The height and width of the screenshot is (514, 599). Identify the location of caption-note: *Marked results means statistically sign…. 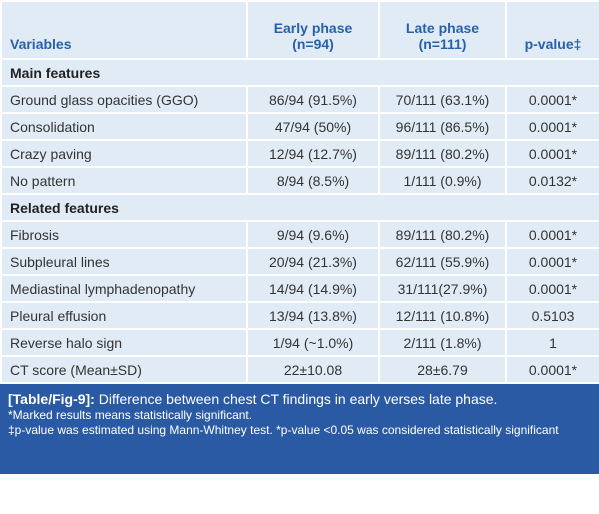
(130, 415).